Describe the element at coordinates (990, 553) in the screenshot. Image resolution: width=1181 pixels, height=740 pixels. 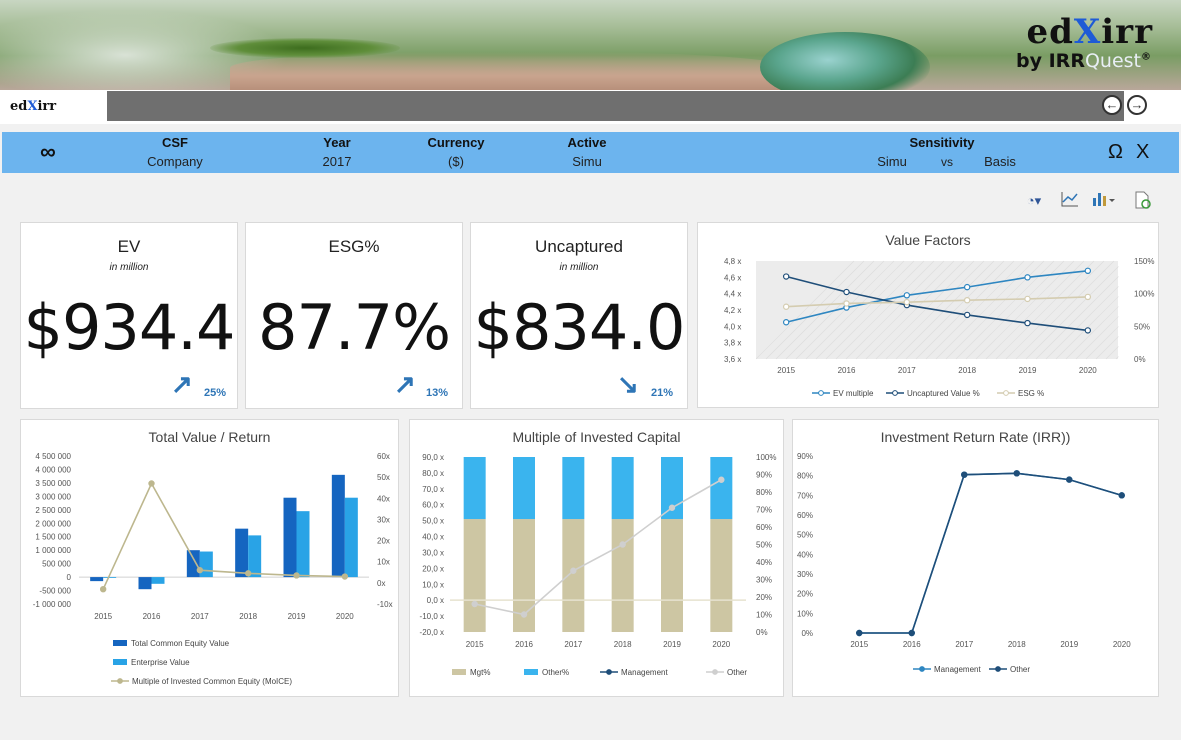
I see `irr-series-1-line` at that location.